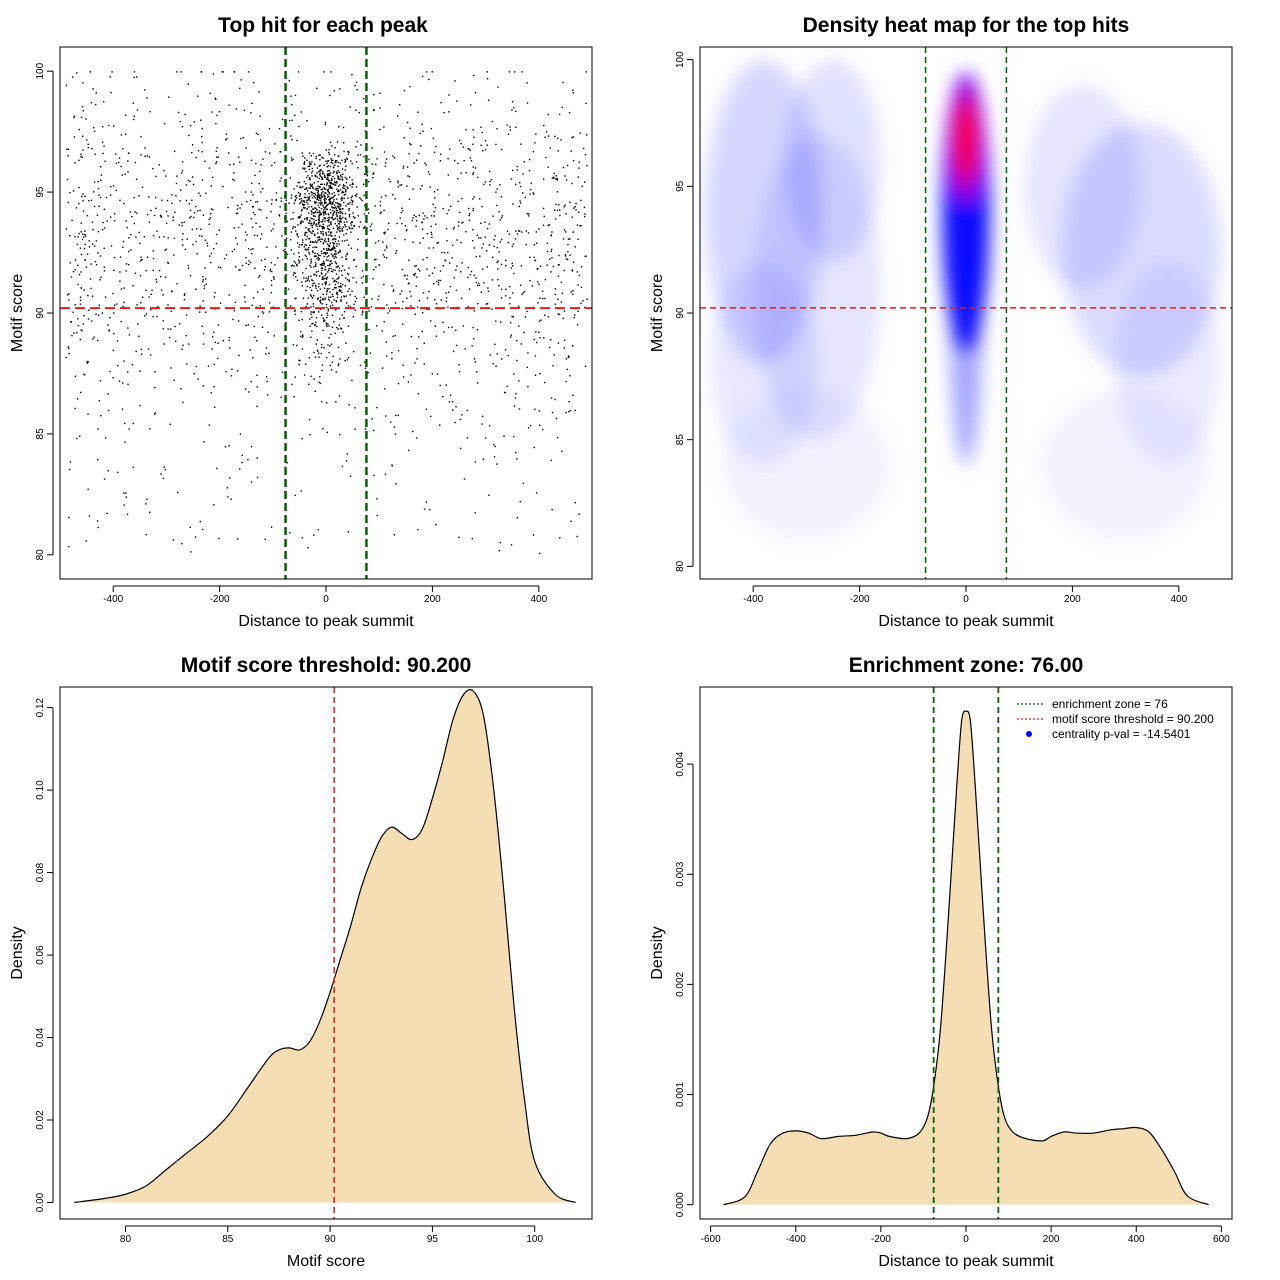 This screenshot has height=1280, width=1280. What do you see at coordinates (1083, 186) in the screenshot?
I see `density-blob` at bounding box center [1083, 186].